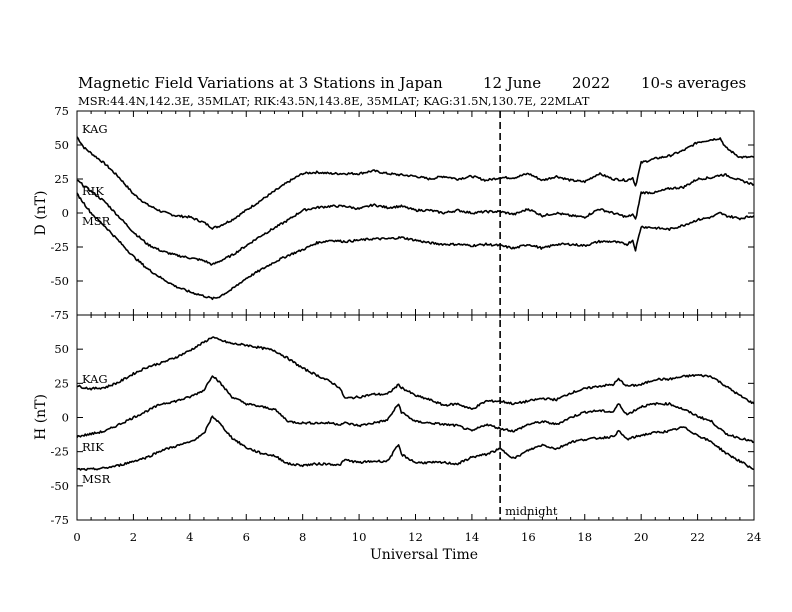  What do you see at coordinates (41, 417) in the screenshot?
I see `h-axis-label: H (nT)` at bounding box center [41, 417].